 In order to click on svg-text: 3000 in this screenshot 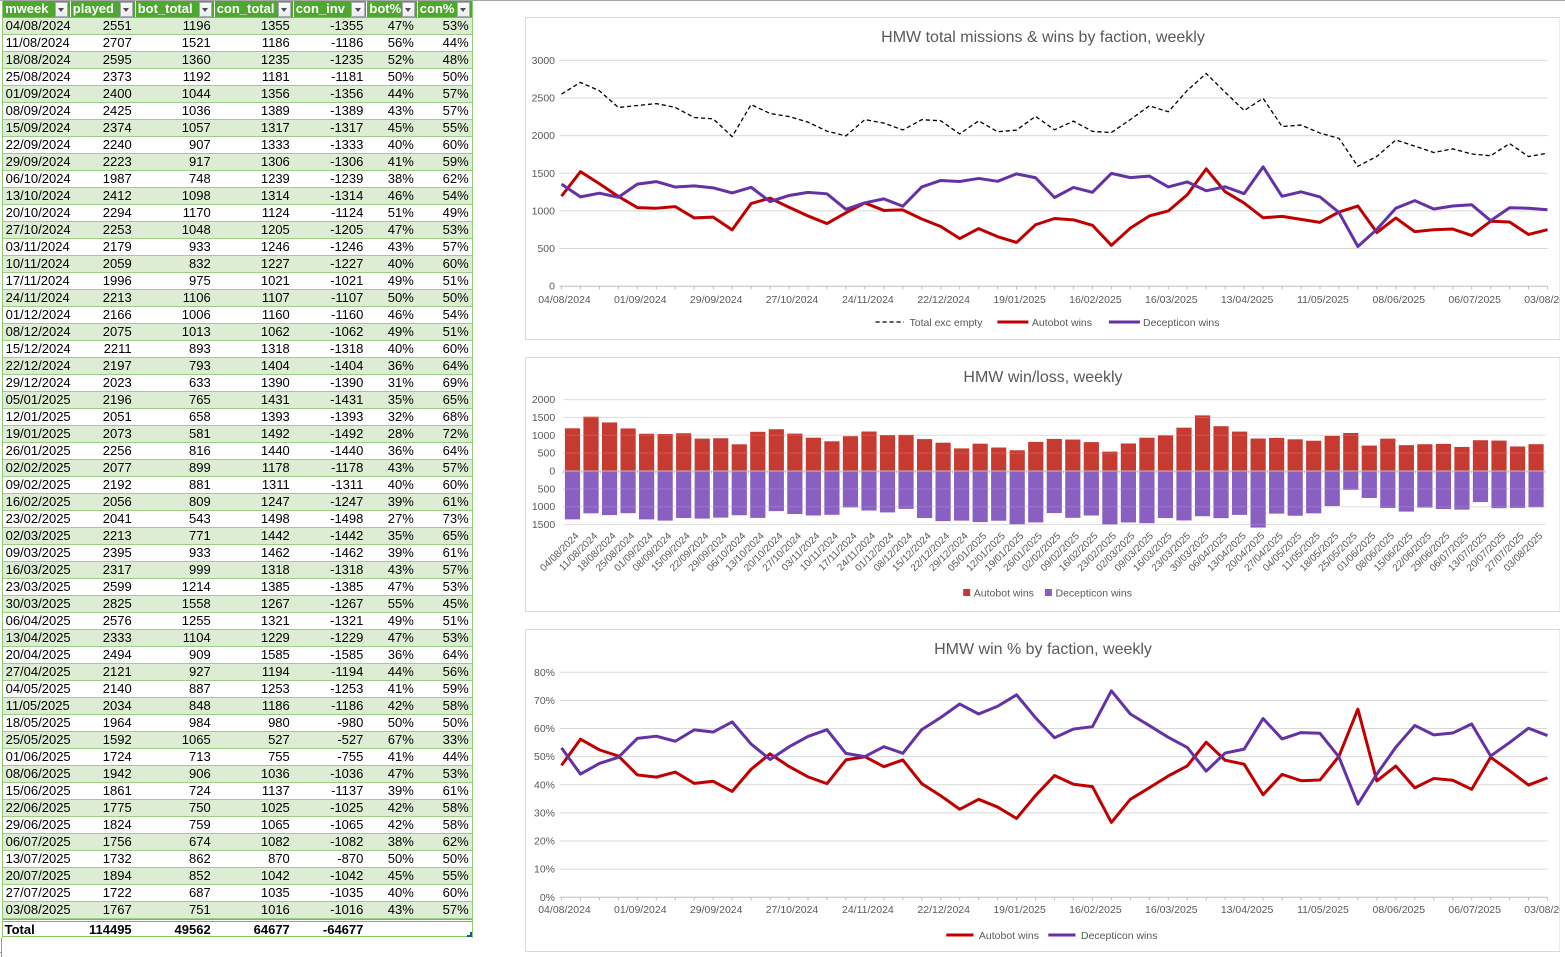, I will do `click(543, 61)`.